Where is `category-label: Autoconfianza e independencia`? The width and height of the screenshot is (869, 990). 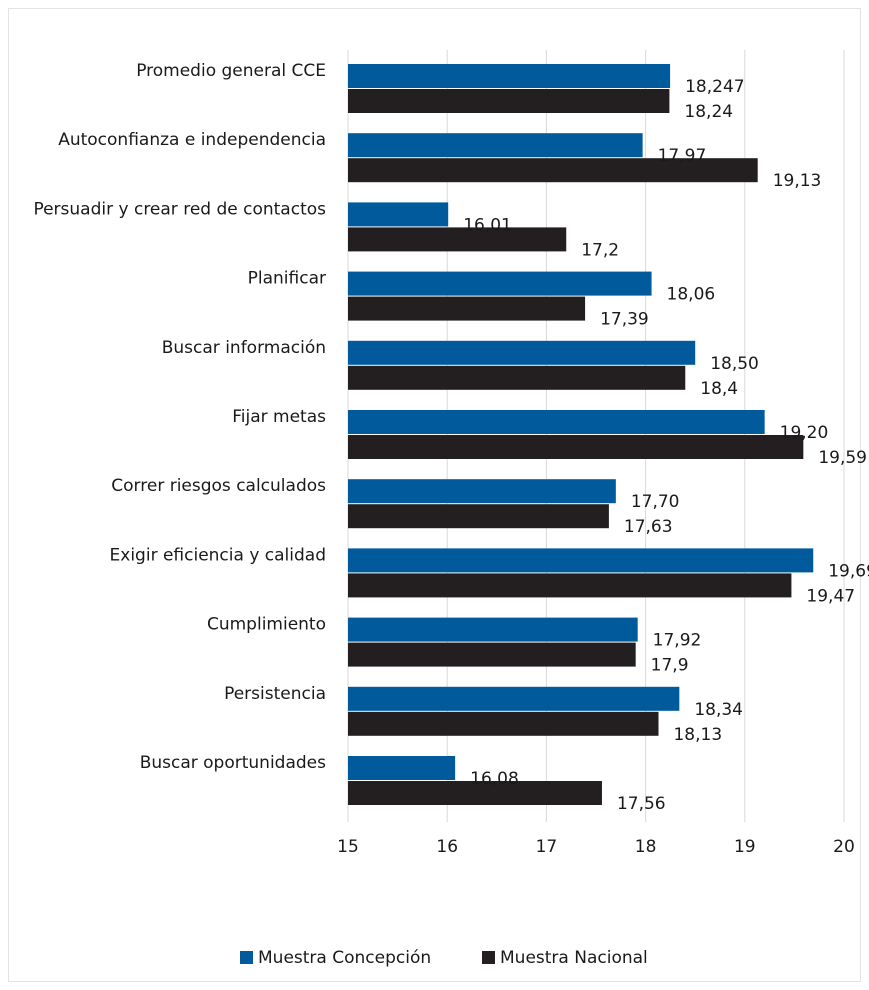
category-label: Autoconfianza e independencia is located at coordinates (192, 140).